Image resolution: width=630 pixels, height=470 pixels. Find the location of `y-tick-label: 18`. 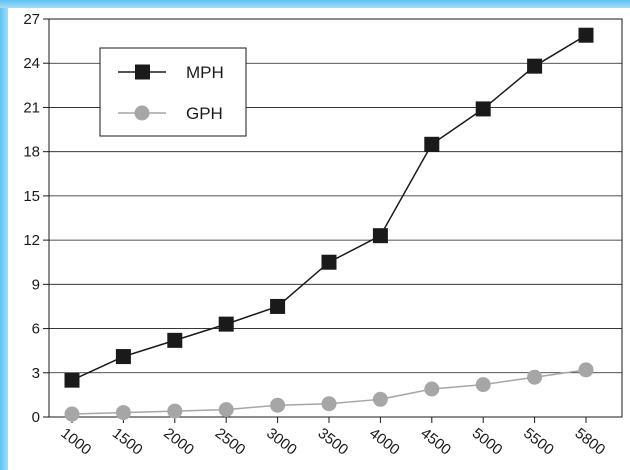

y-tick-label: 18 is located at coordinates (31, 152).